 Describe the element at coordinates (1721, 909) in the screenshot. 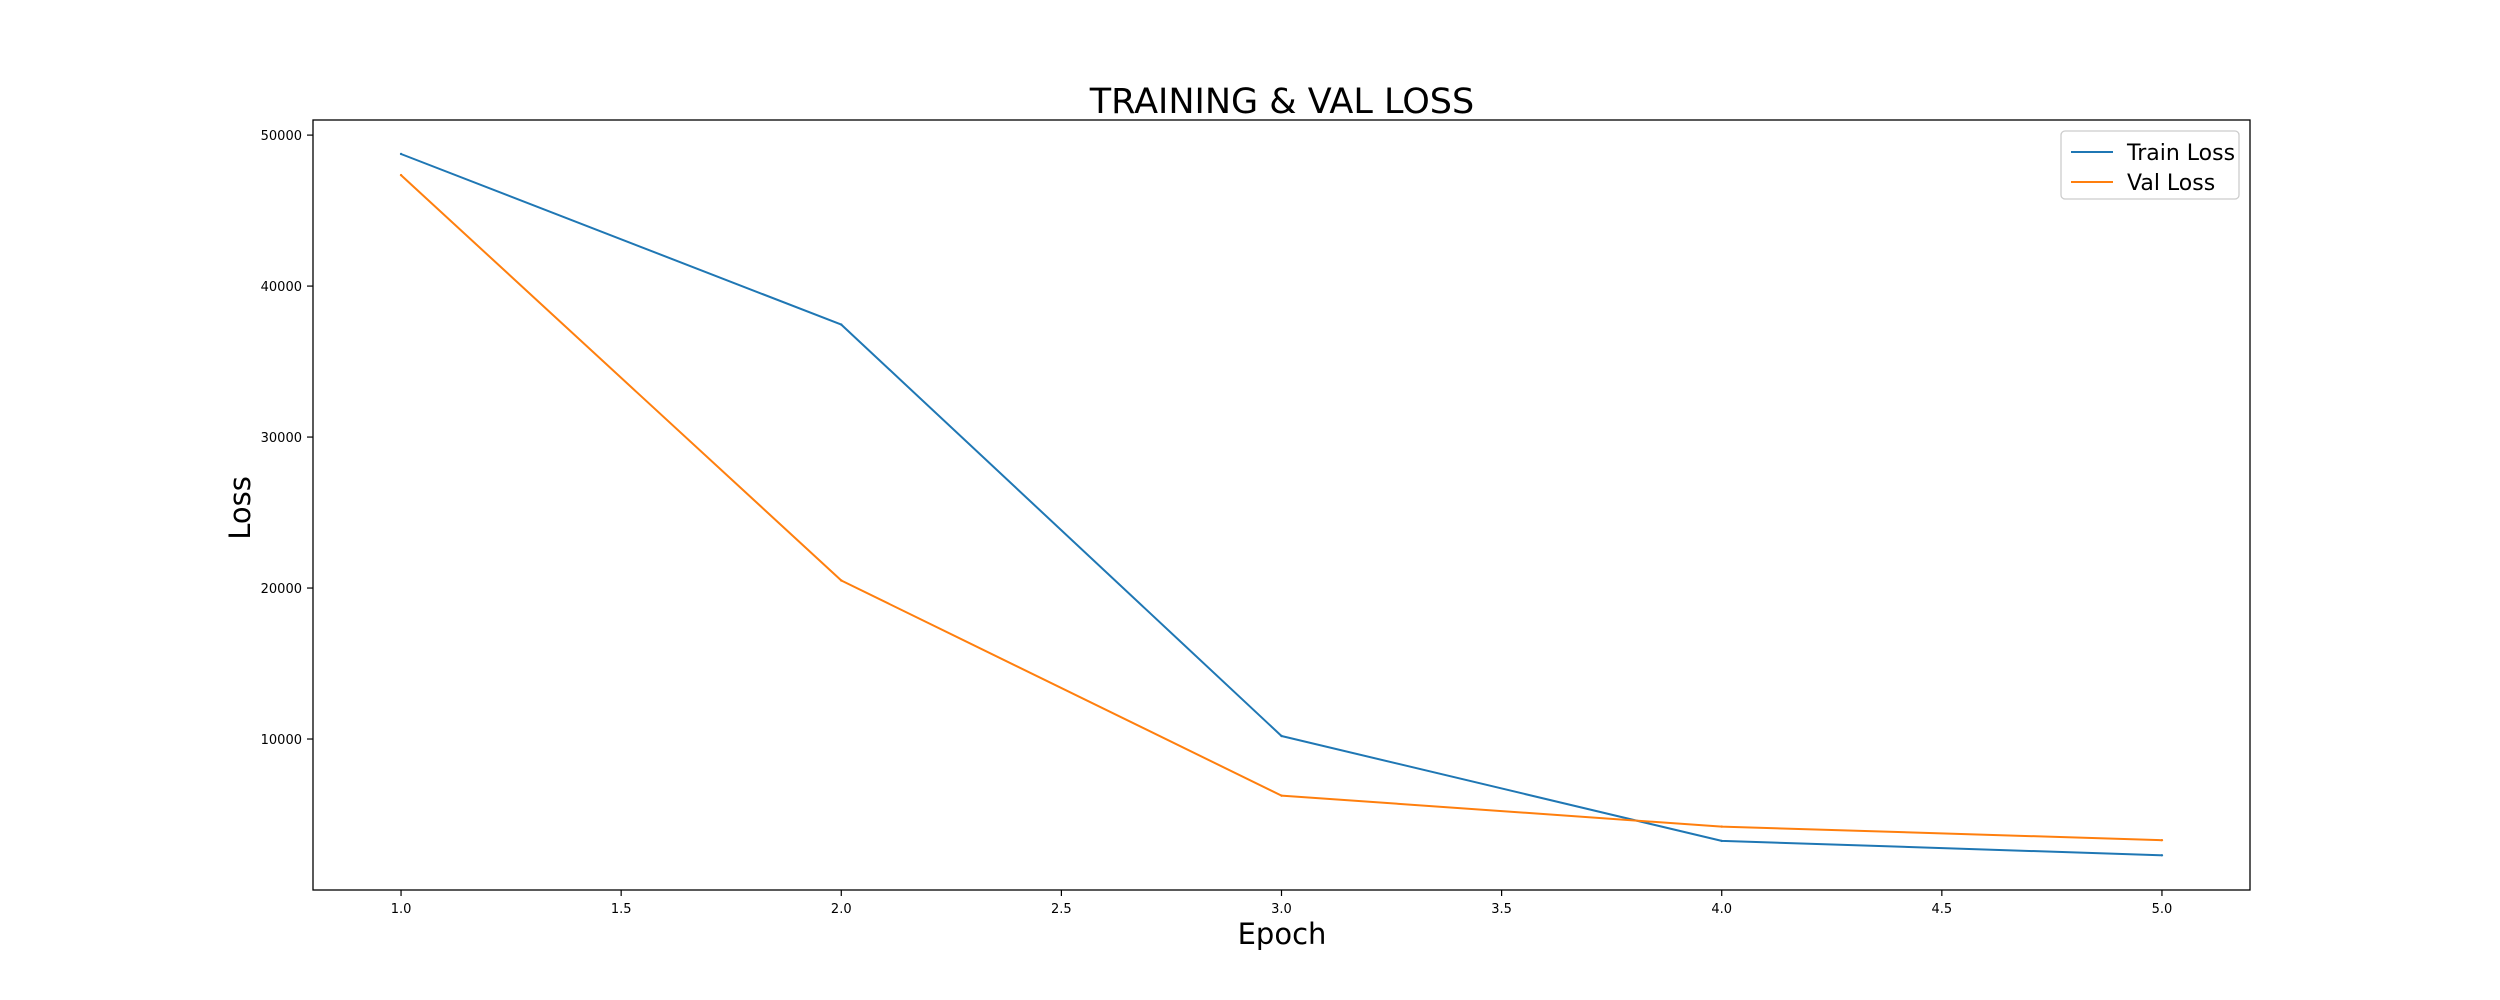

I see `x-tick-label: 4.0` at that location.